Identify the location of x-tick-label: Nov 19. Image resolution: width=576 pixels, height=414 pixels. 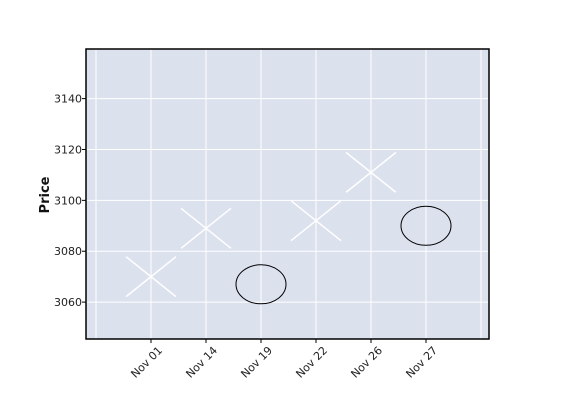
(256, 362).